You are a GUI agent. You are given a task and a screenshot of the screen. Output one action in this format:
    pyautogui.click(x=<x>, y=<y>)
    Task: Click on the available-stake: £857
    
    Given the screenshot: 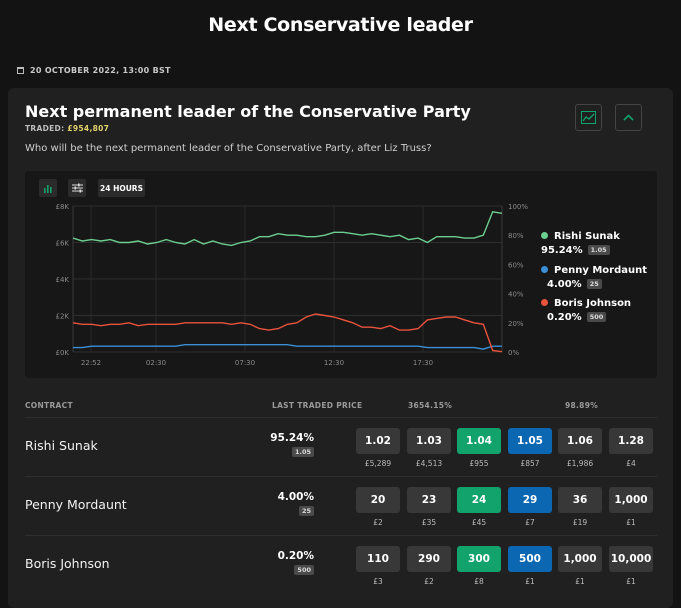 What is the action you would take?
    pyautogui.click(x=530, y=463)
    